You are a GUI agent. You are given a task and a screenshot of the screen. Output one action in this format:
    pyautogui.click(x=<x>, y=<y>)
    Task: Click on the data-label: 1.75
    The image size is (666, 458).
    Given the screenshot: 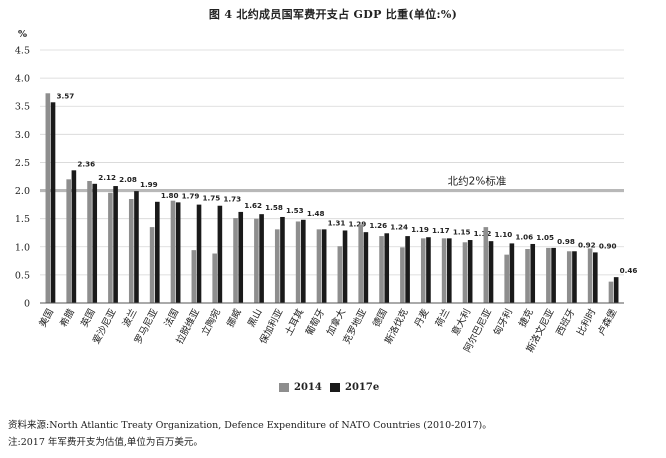 What is the action you would take?
    pyautogui.click(x=212, y=198)
    